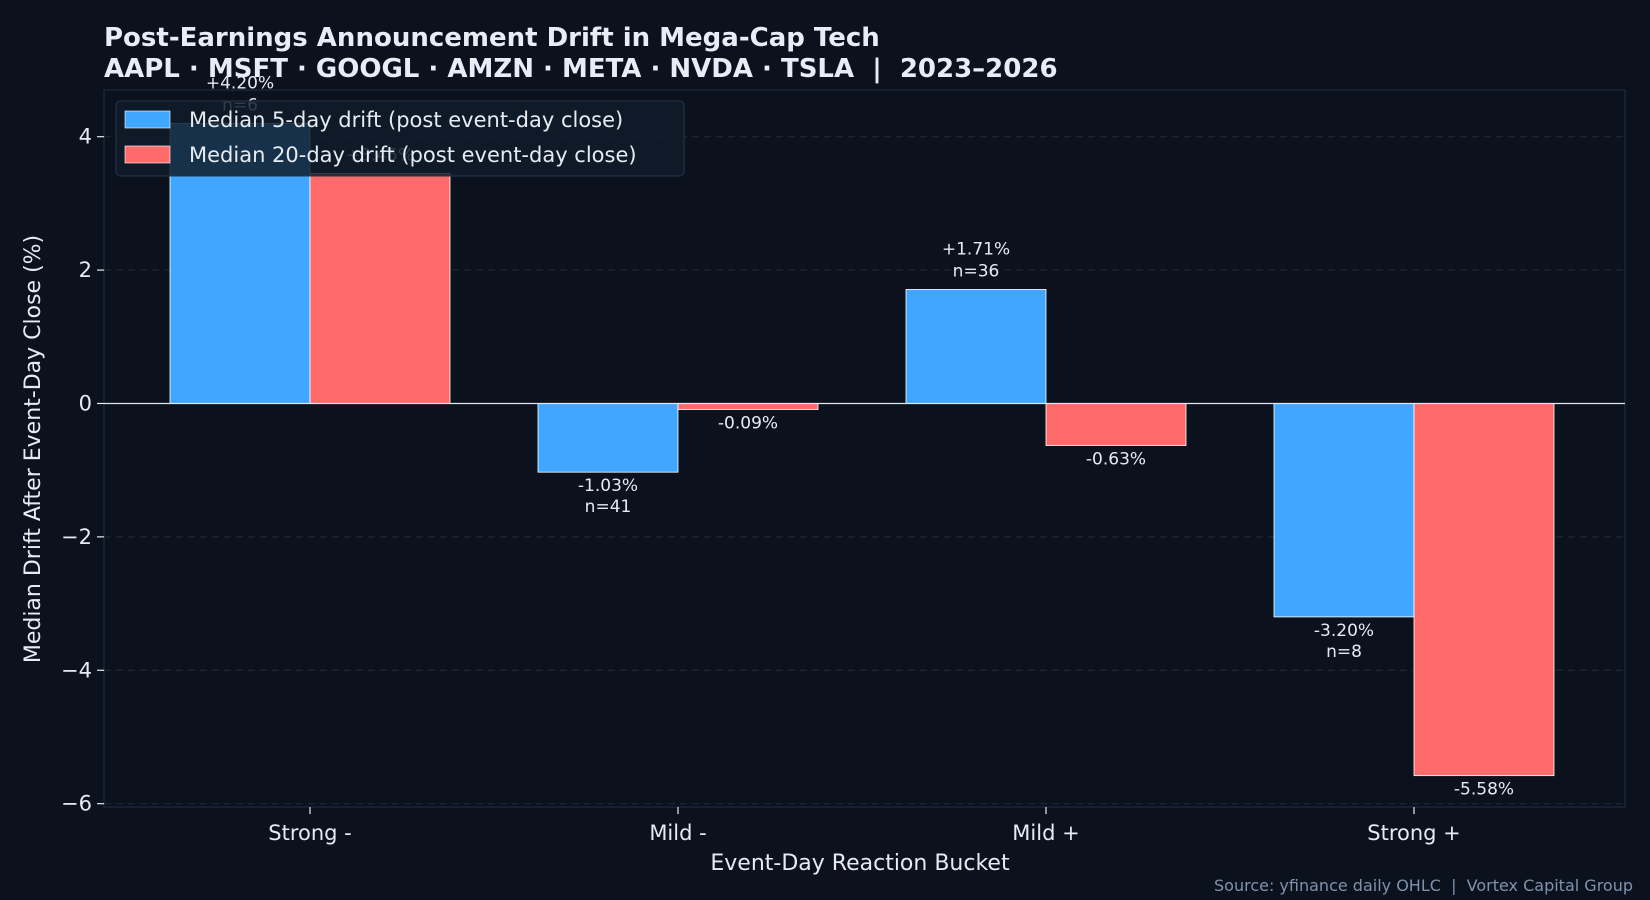 This screenshot has height=900, width=1650. I want to click on legend-swatch-20day, so click(147, 154).